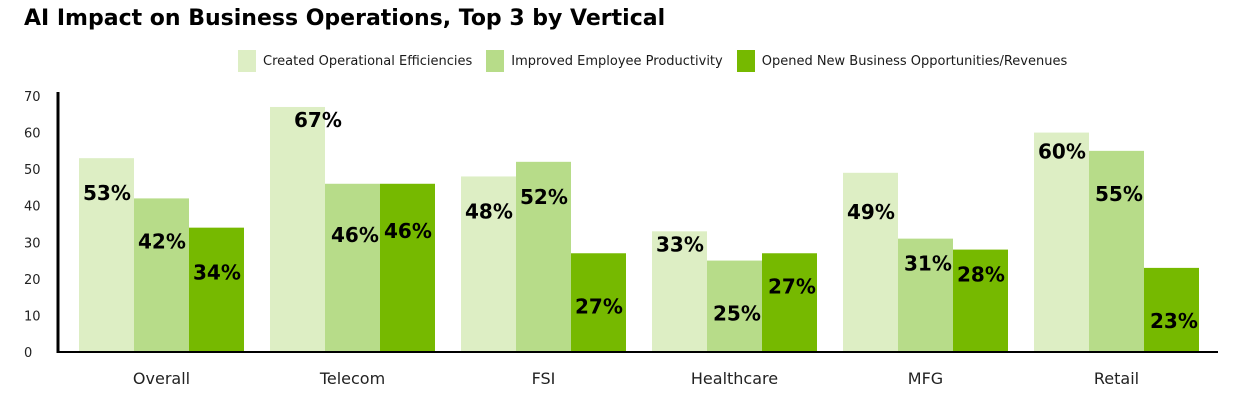 This screenshot has height=418, width=1253. I want to click on y-tick-label: 30, so click(32, 243).